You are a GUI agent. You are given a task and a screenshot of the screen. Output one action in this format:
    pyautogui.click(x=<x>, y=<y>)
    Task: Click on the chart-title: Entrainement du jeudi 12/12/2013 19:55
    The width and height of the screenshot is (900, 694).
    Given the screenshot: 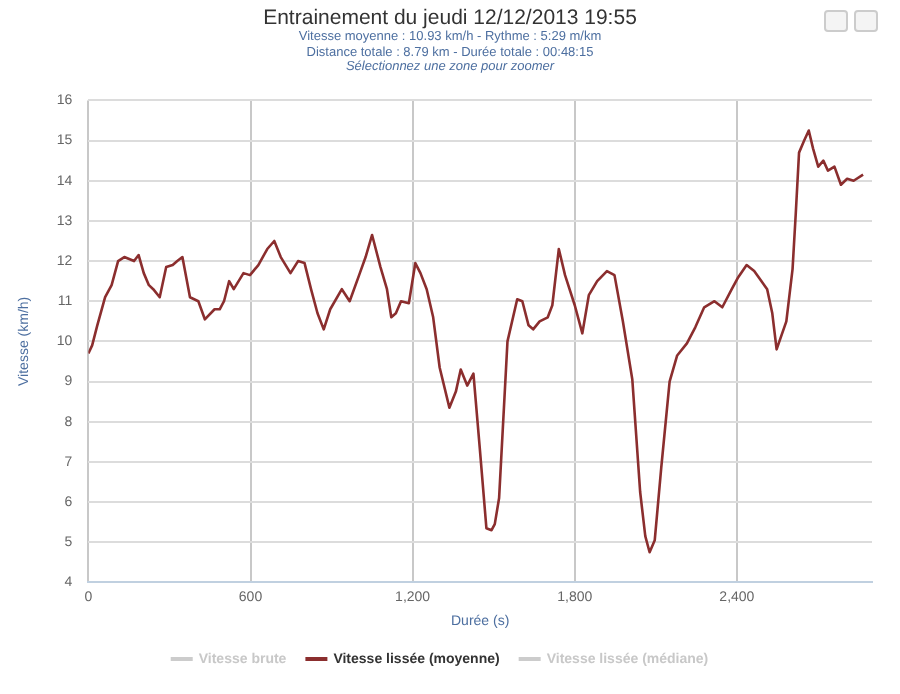 What is the action you would take?
    pyautogui.click(x=450, y=18)
    